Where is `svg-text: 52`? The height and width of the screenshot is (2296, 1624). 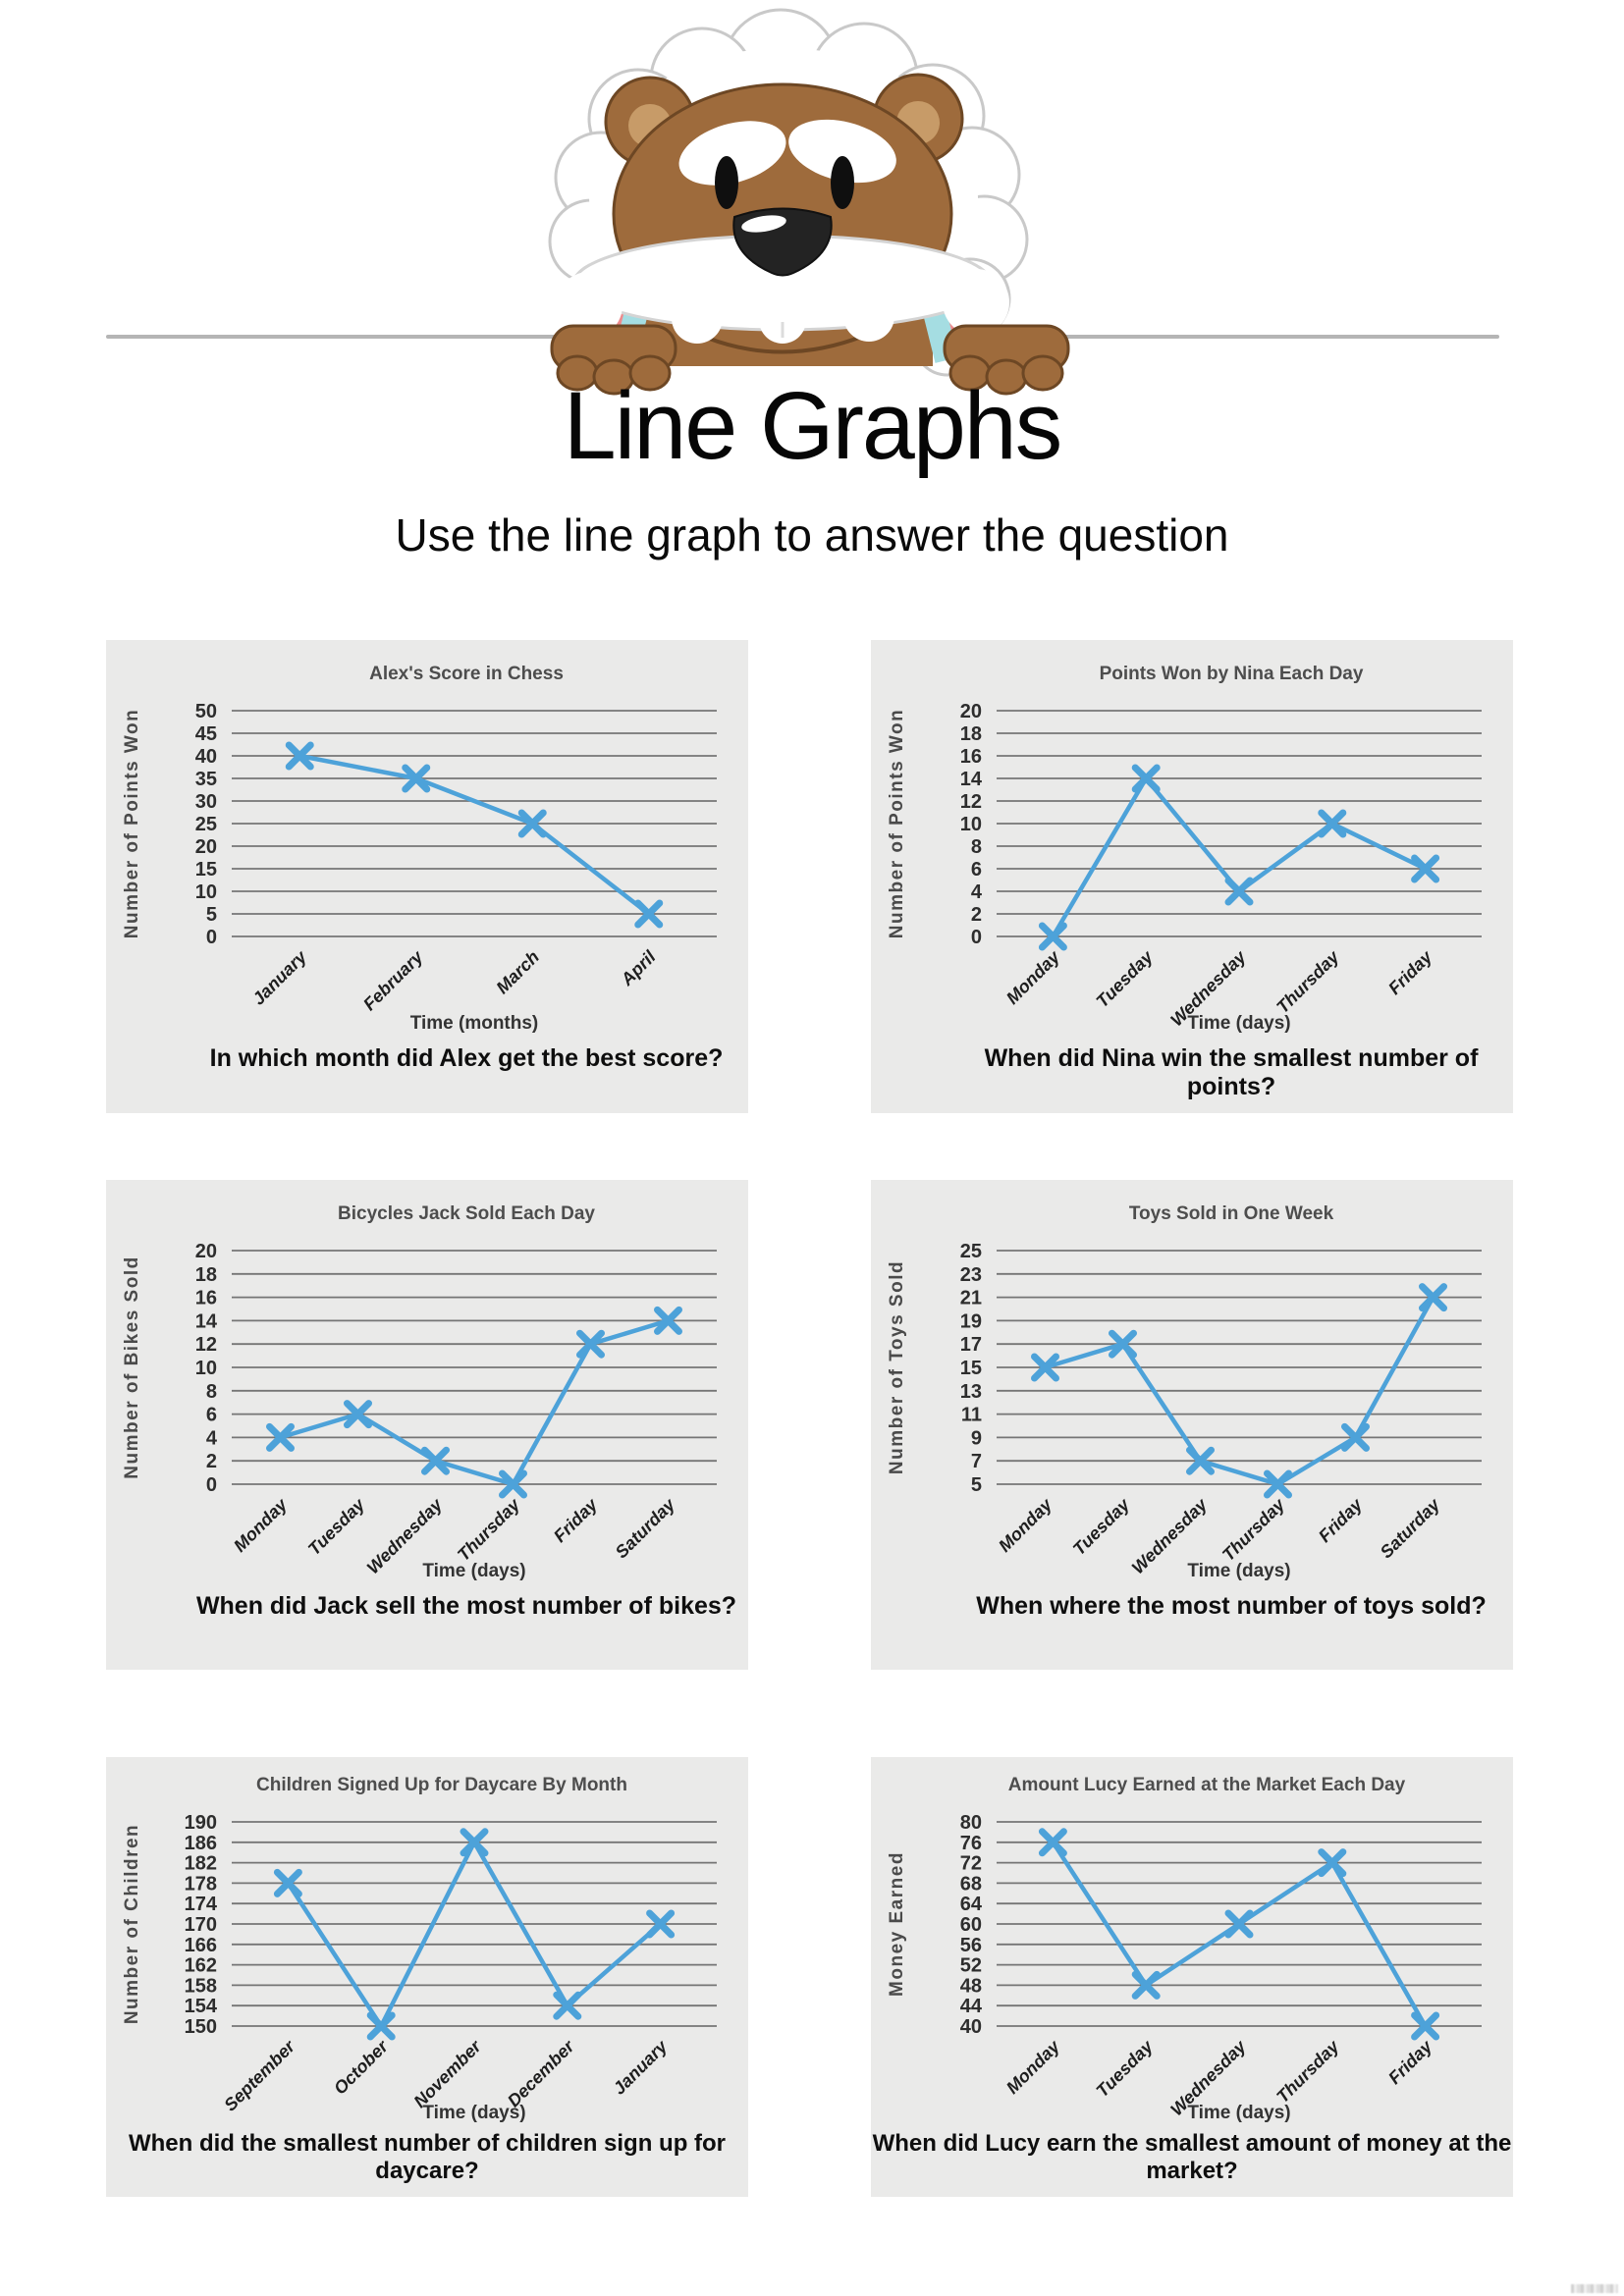 svg-text: 52 is located at coordinates (971, 1966).